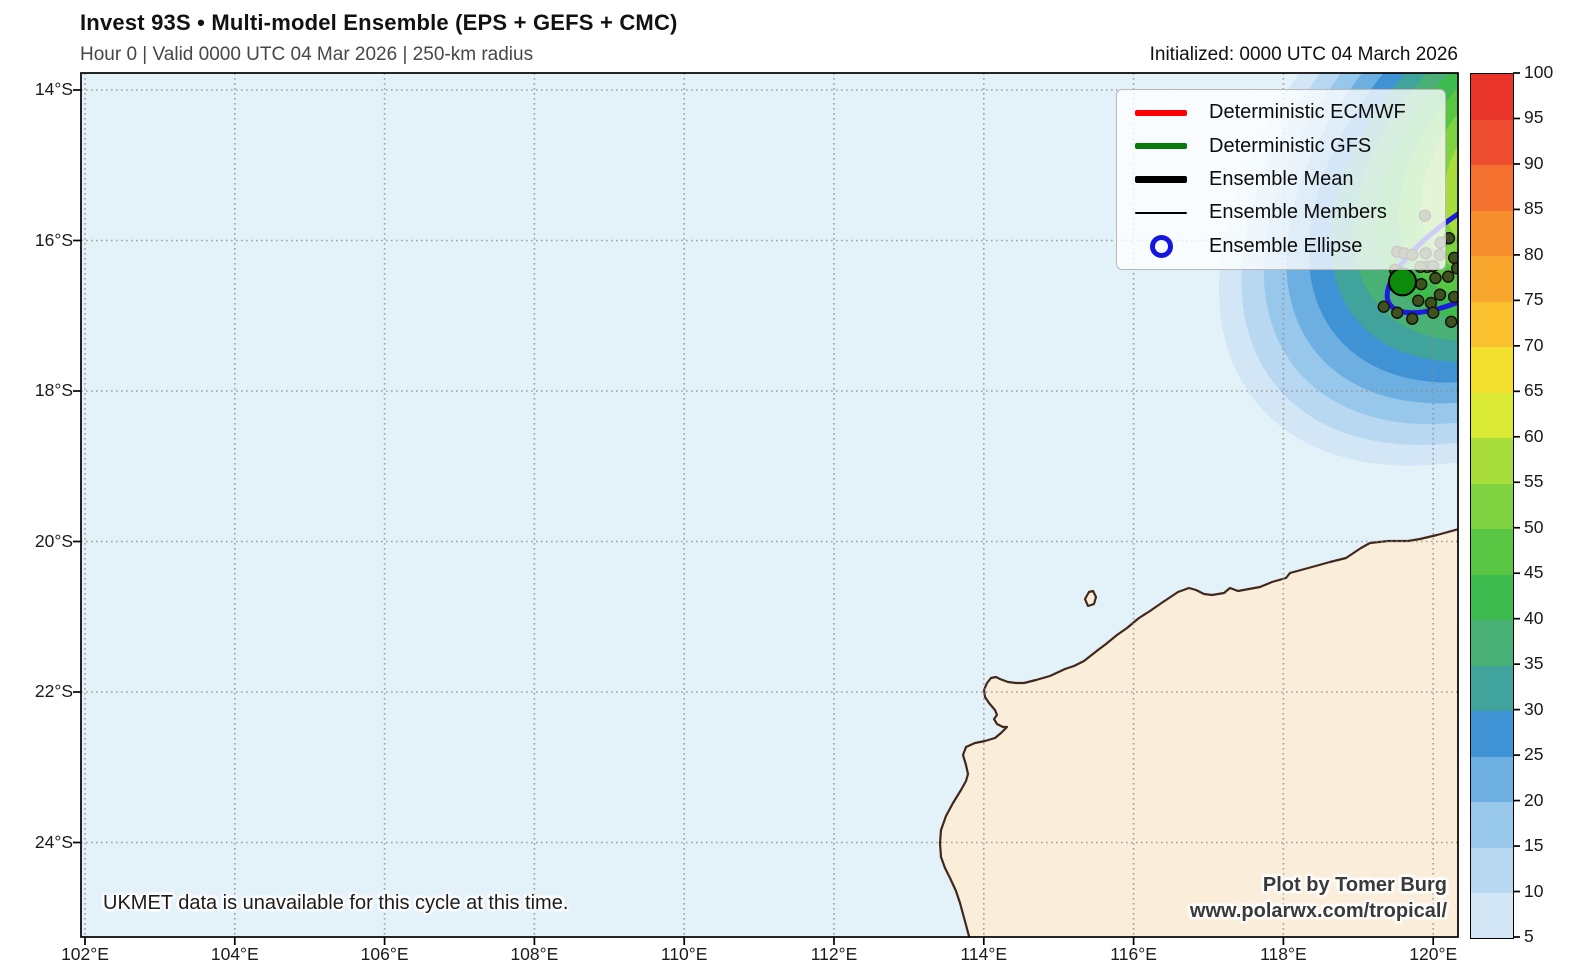  I want to click on y-axis-label: 14°S, so click(53, 89).